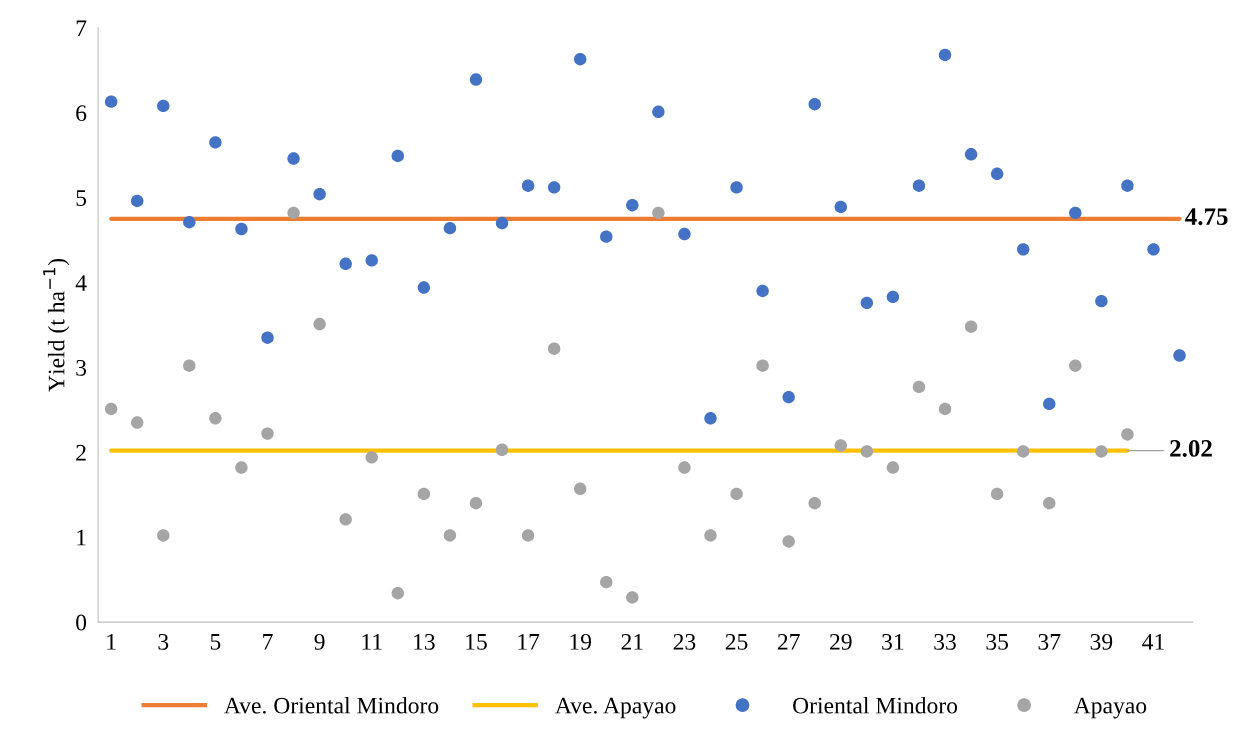 The width and height of the screenshot is (1258, 731). Describe the element at coordinates (331, 705) in the screenshot. I see `legend-label: Ave. Oriental Mindoro` at that location.